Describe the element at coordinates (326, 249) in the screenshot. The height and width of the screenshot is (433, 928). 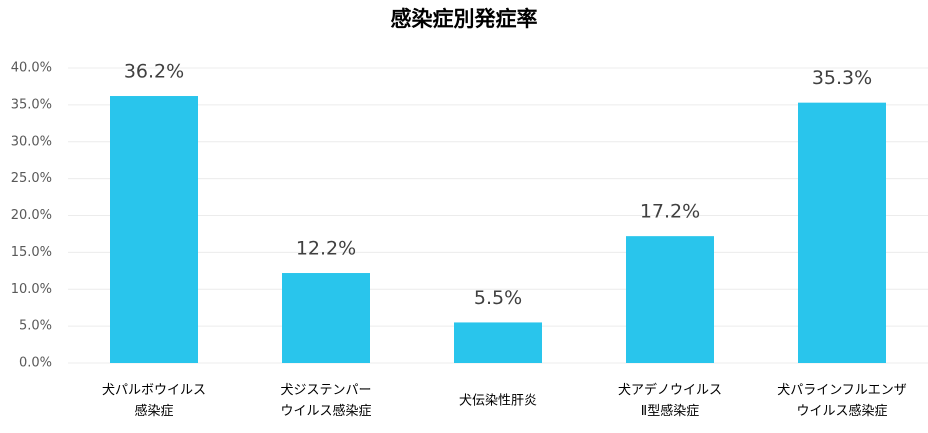
I see `value-label: 12.2%` at that location.